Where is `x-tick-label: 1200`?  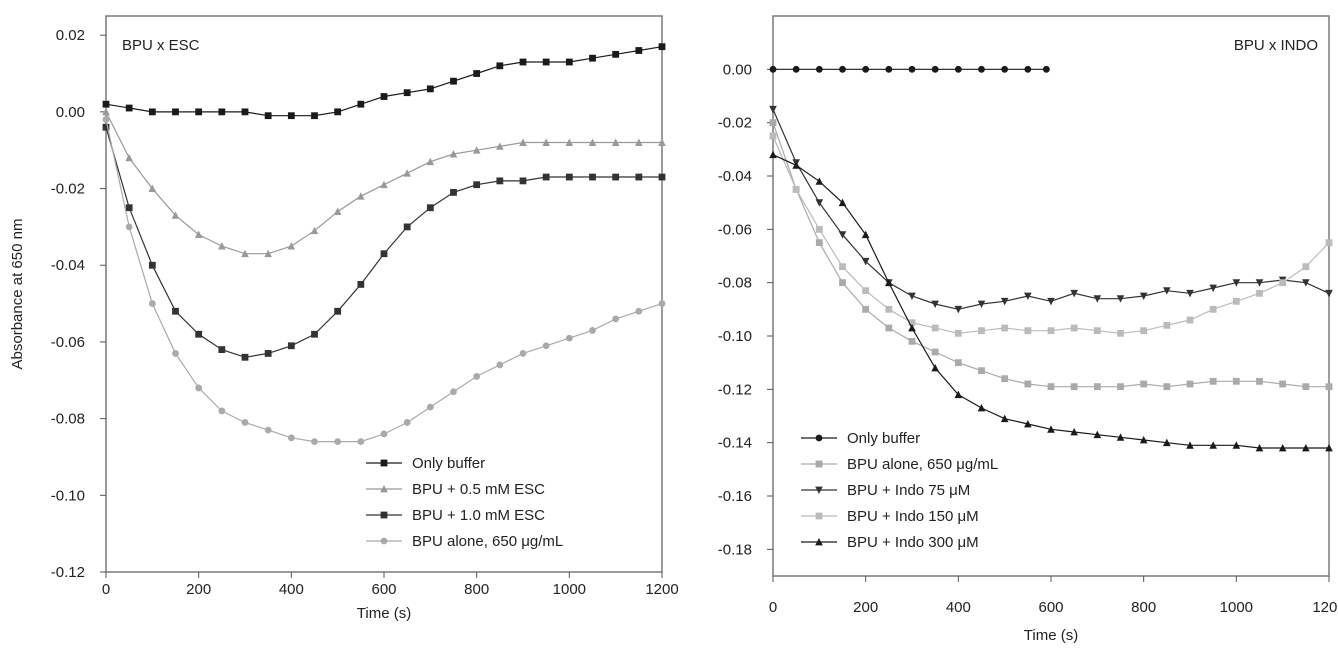
x-tick-label: 1200 is located at coordinates (661, 589).